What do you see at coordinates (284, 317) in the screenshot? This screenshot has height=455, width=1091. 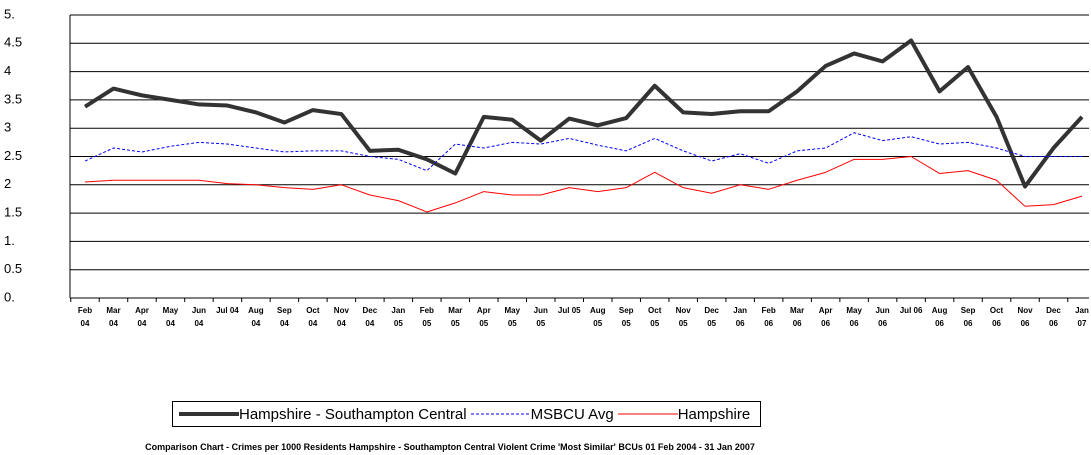 I see `x-tick-label: Sep 04` at bounding box center [284, 317].